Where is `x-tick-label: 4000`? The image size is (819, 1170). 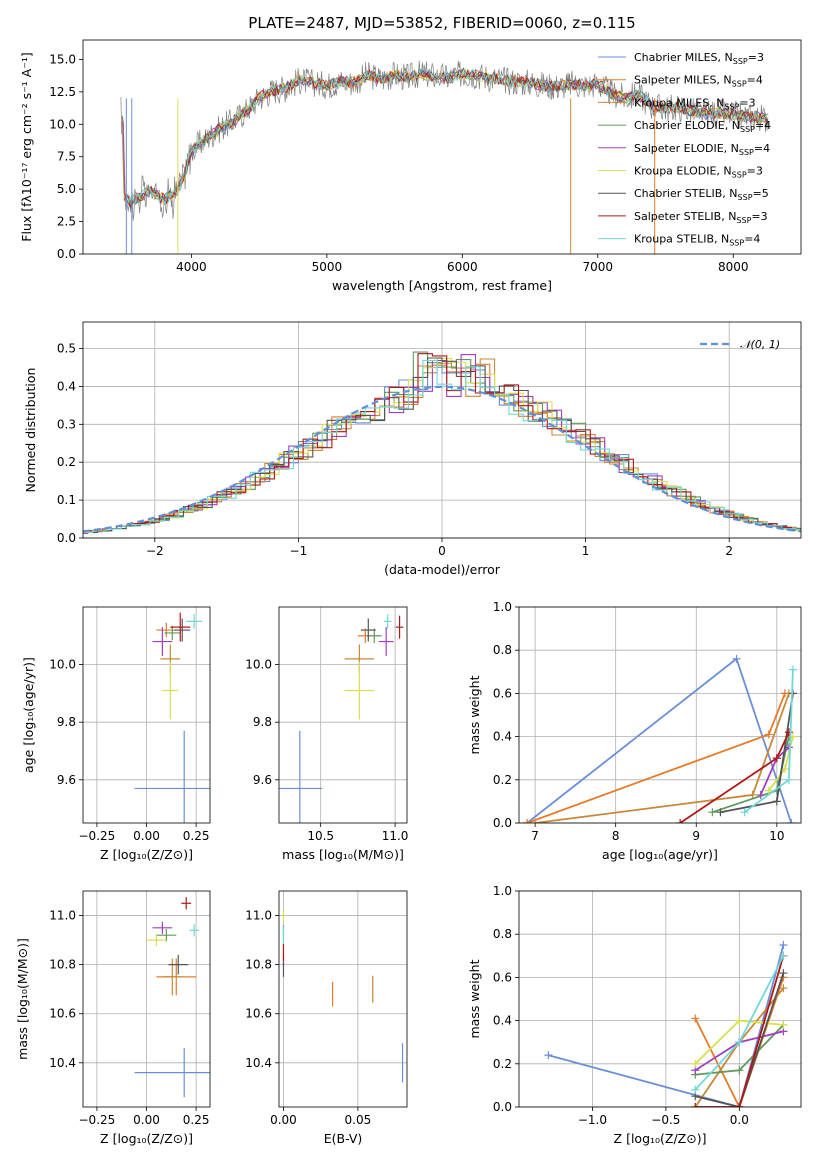
x-tick-label: 4000 is located at coordinates (191, 267).